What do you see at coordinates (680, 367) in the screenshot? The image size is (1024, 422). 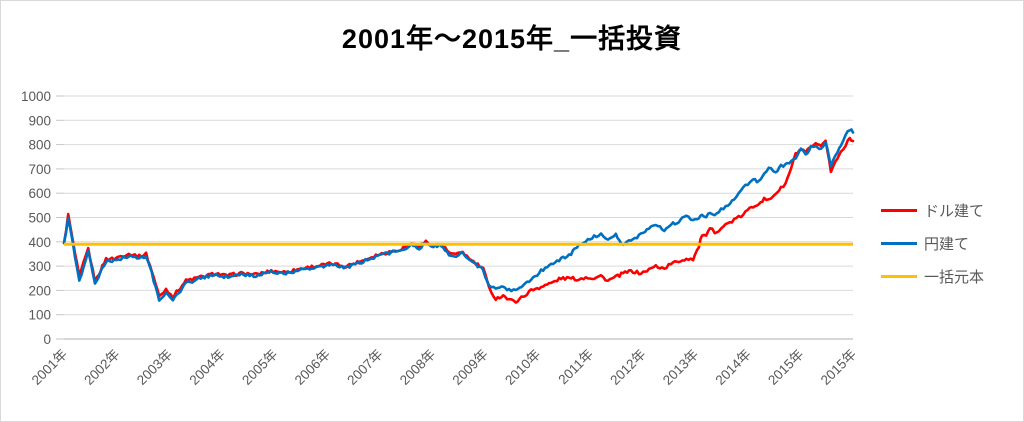 I see `x-tick-label: 2013年` at bounding box center [680, 367].